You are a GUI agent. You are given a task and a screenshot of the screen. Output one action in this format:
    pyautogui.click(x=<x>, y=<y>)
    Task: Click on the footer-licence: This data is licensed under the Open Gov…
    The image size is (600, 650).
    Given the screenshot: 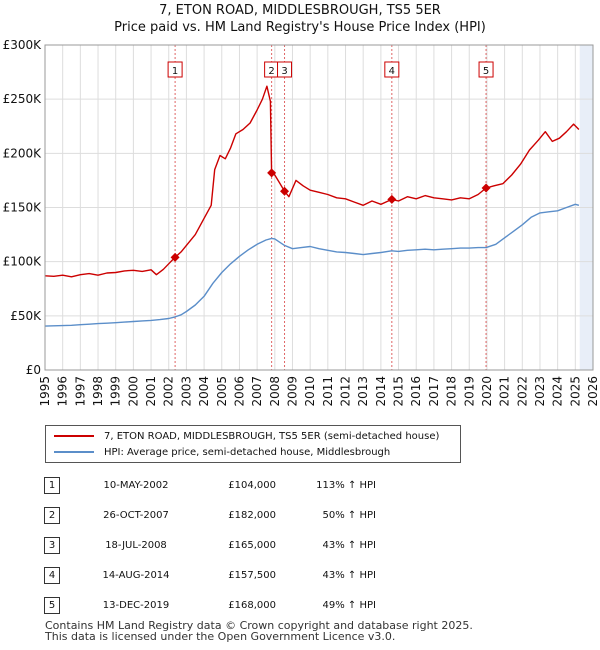 What is the action you would take?
    pyautogui.click(x=220, y=636)
    